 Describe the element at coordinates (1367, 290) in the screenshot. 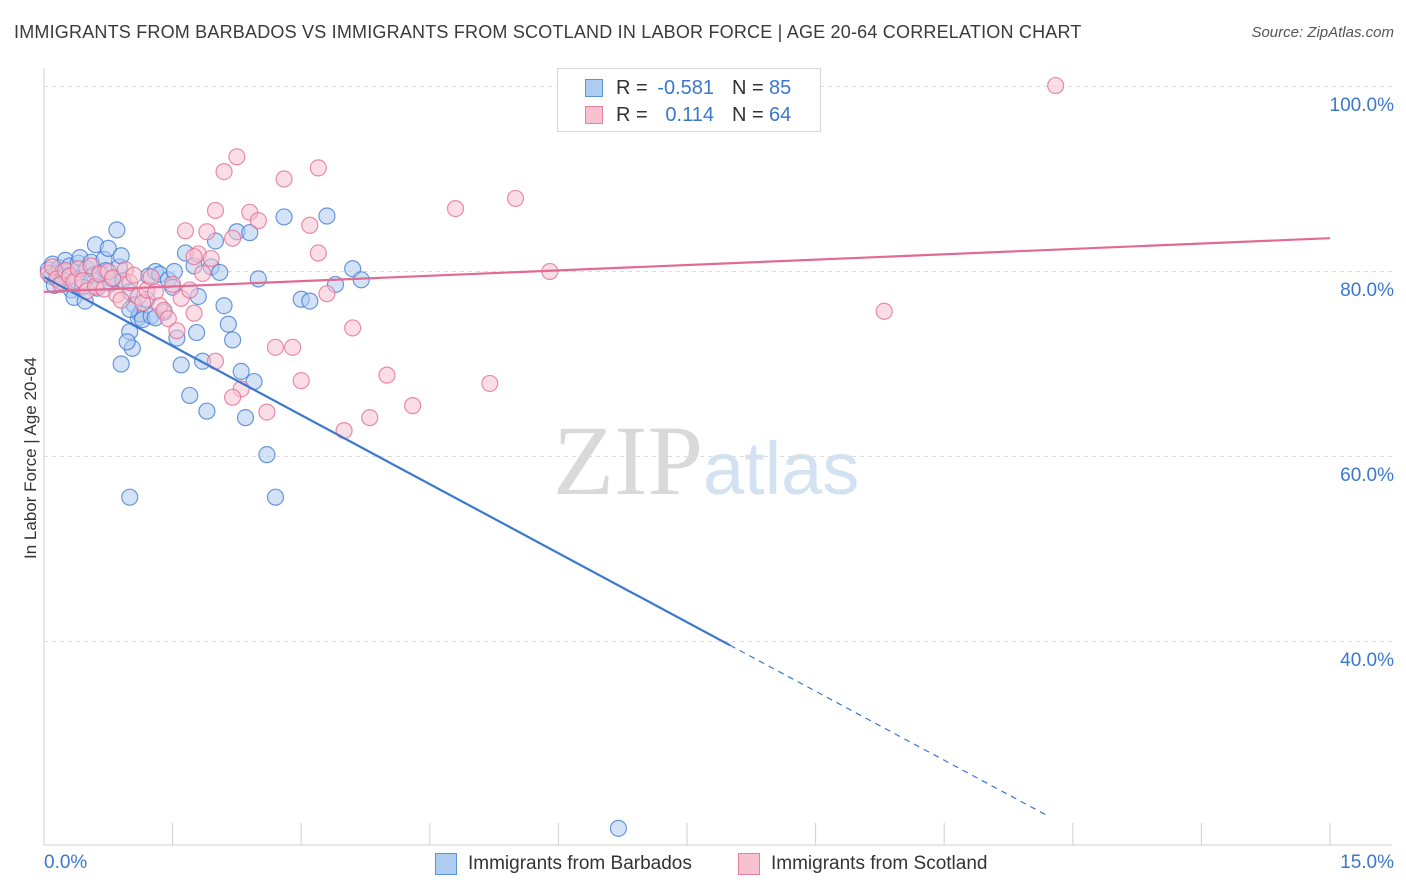

I see `y-tick-label: 80.0%` at that location.